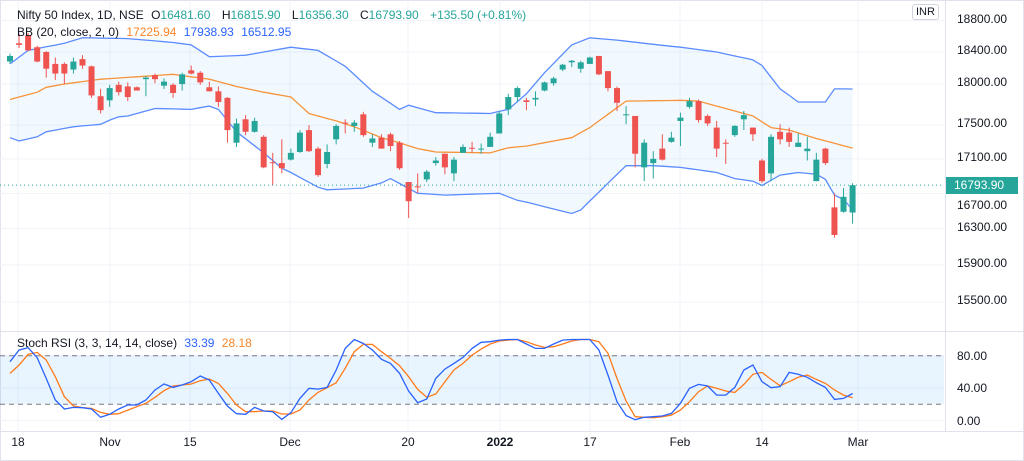  What do you see at coordinates (431, 378) in the screenshot?
I see `stoch-d-line` at bounding box center [431, 378].